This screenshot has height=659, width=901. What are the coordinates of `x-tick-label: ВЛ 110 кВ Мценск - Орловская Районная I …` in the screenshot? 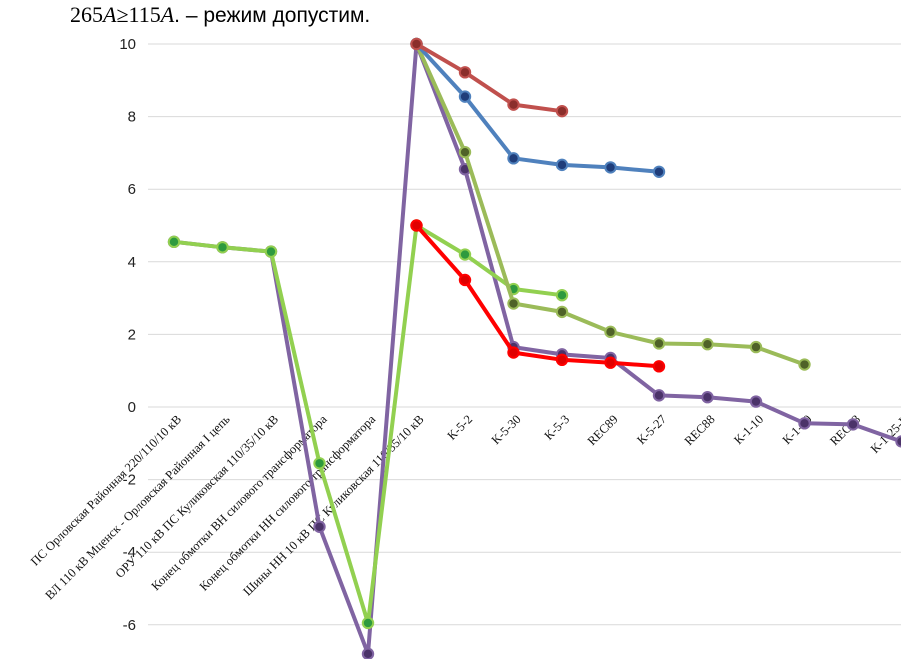 It's located at (137, 507).